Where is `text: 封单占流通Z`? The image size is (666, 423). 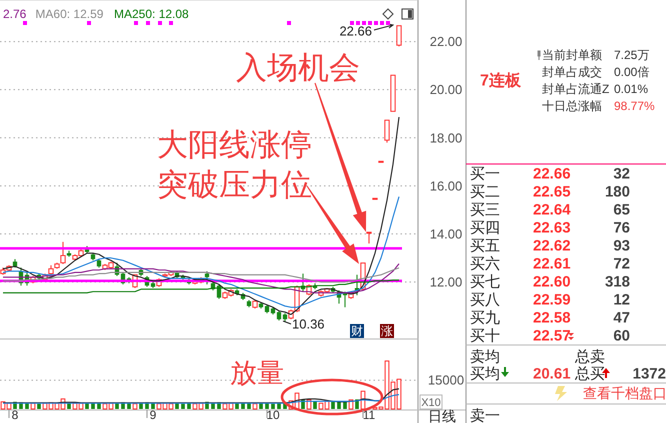 text: 封单占流通Z is located at coordinates (576, 89).